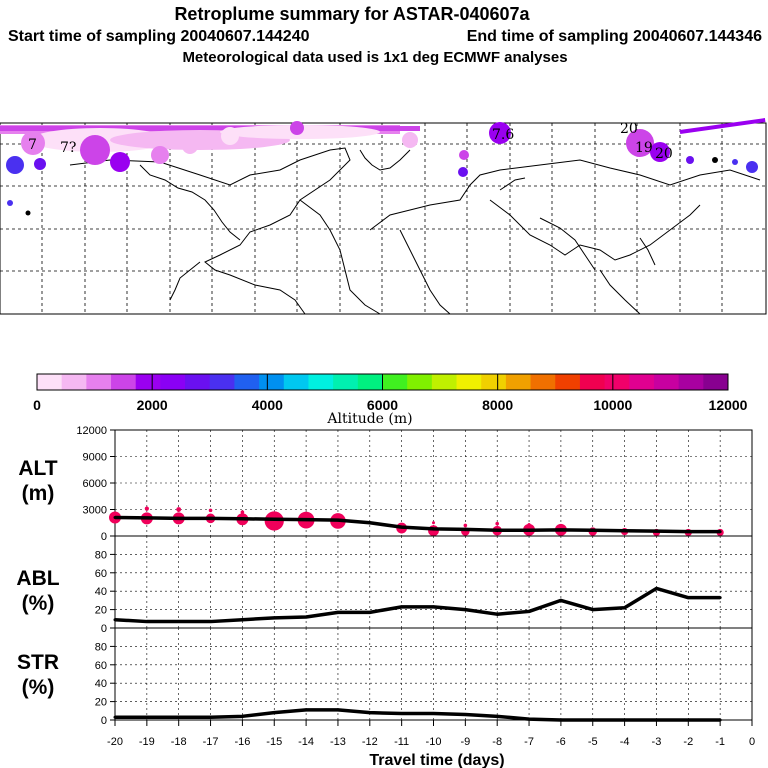 The width and height of the screenshot is (768, 768). I want to click on plume-clusters, so click(383, 167).